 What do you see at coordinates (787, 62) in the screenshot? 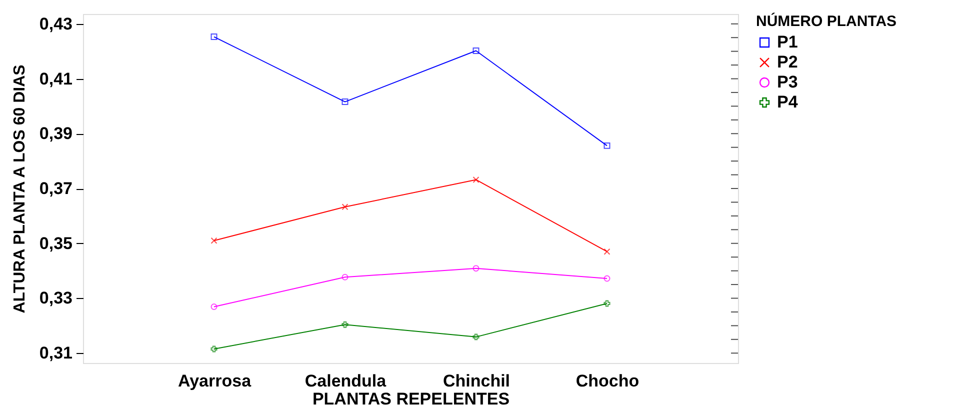
I see `legend-label: P2` at bounding box center [787, 62].